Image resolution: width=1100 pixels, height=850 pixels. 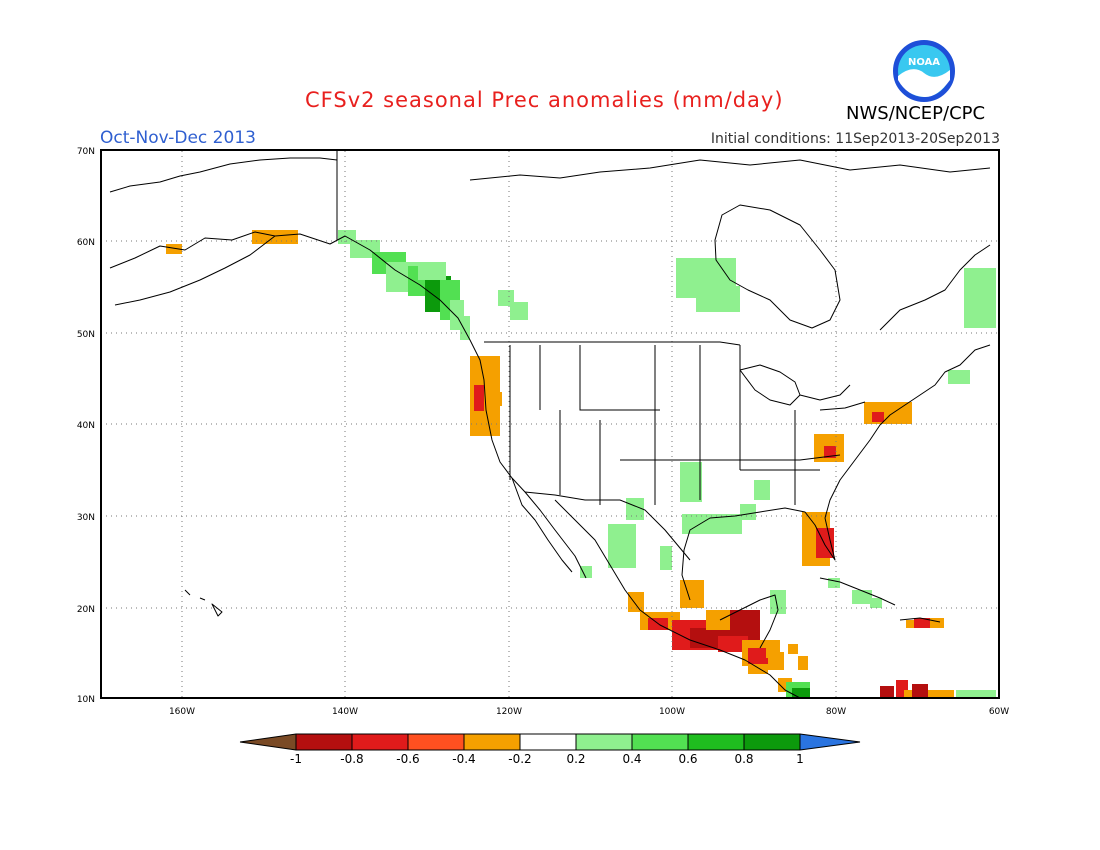 What do you see at coordinates (542, 525) in the screenshot?
I see `baja` at bounding box center [542, 525].